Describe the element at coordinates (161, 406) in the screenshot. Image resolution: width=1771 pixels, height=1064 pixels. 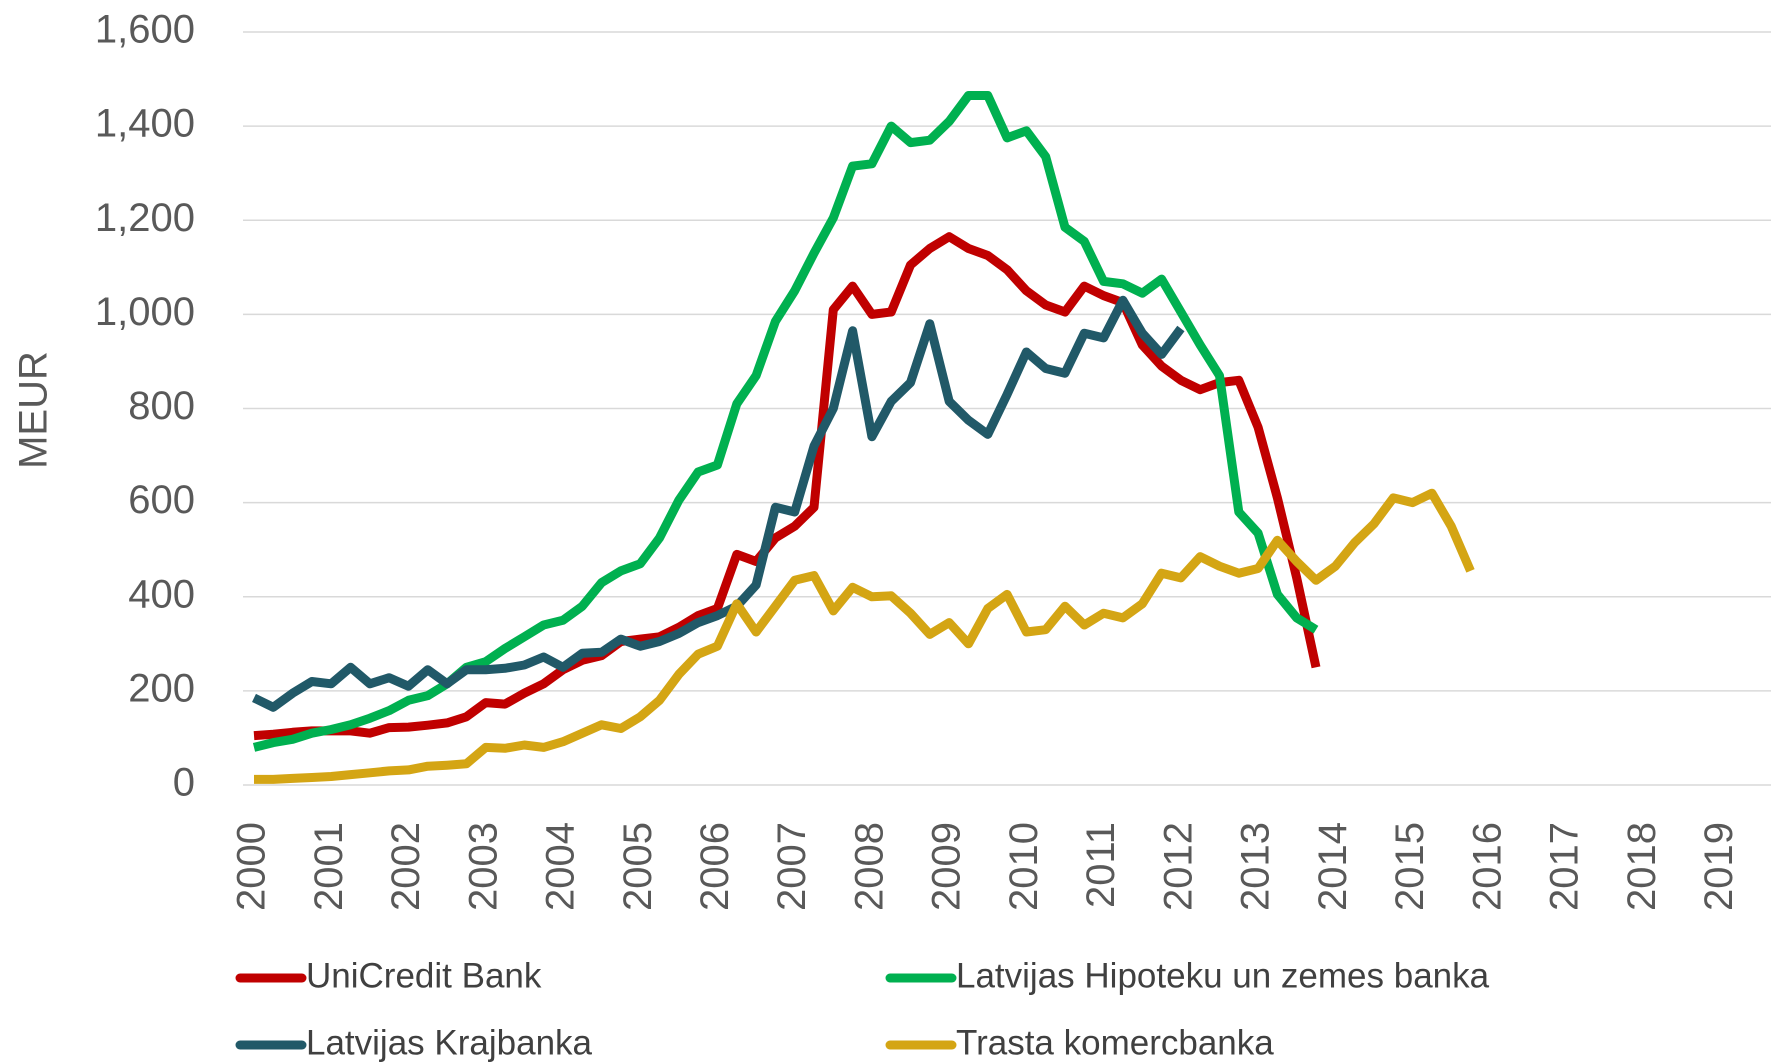
I see `y-tick-label: 800` at that location.